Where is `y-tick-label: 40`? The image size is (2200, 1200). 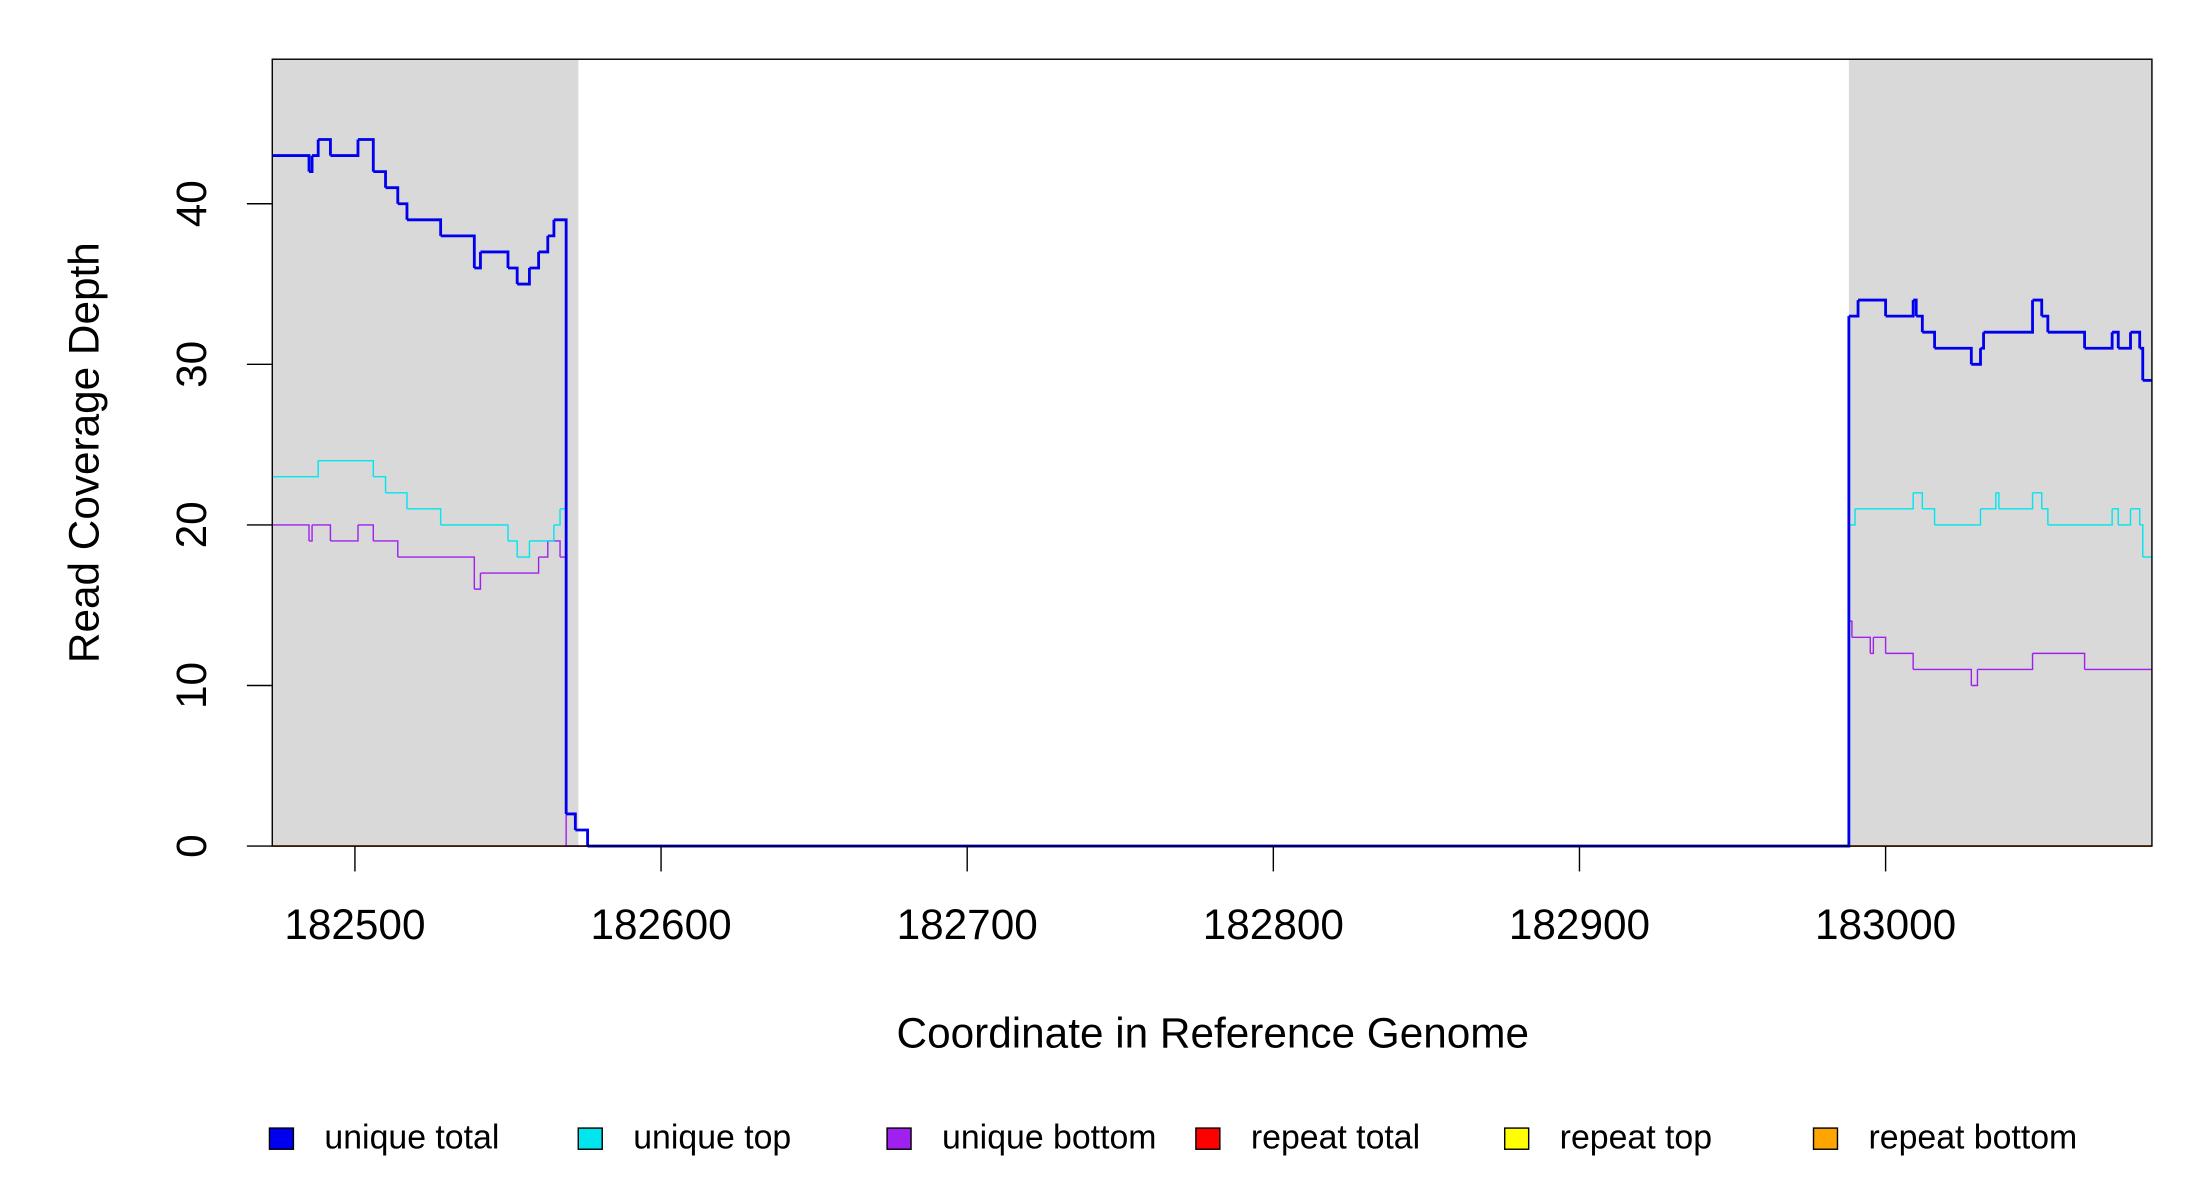
y-tick-label: 40 is located at coordinates (191, 203).